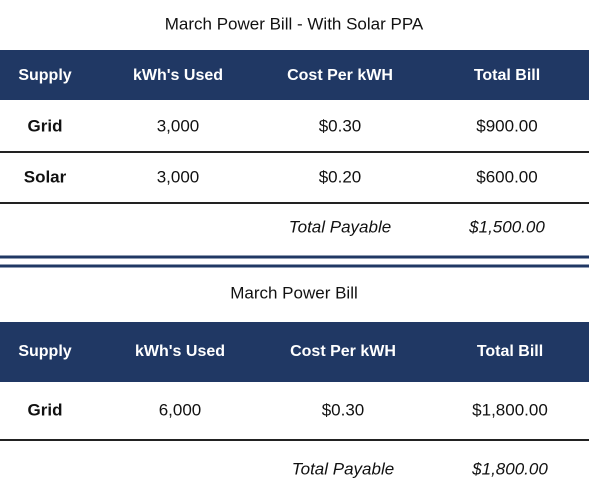  I want to click on total-value: $1,500.00, so click(506, 226).